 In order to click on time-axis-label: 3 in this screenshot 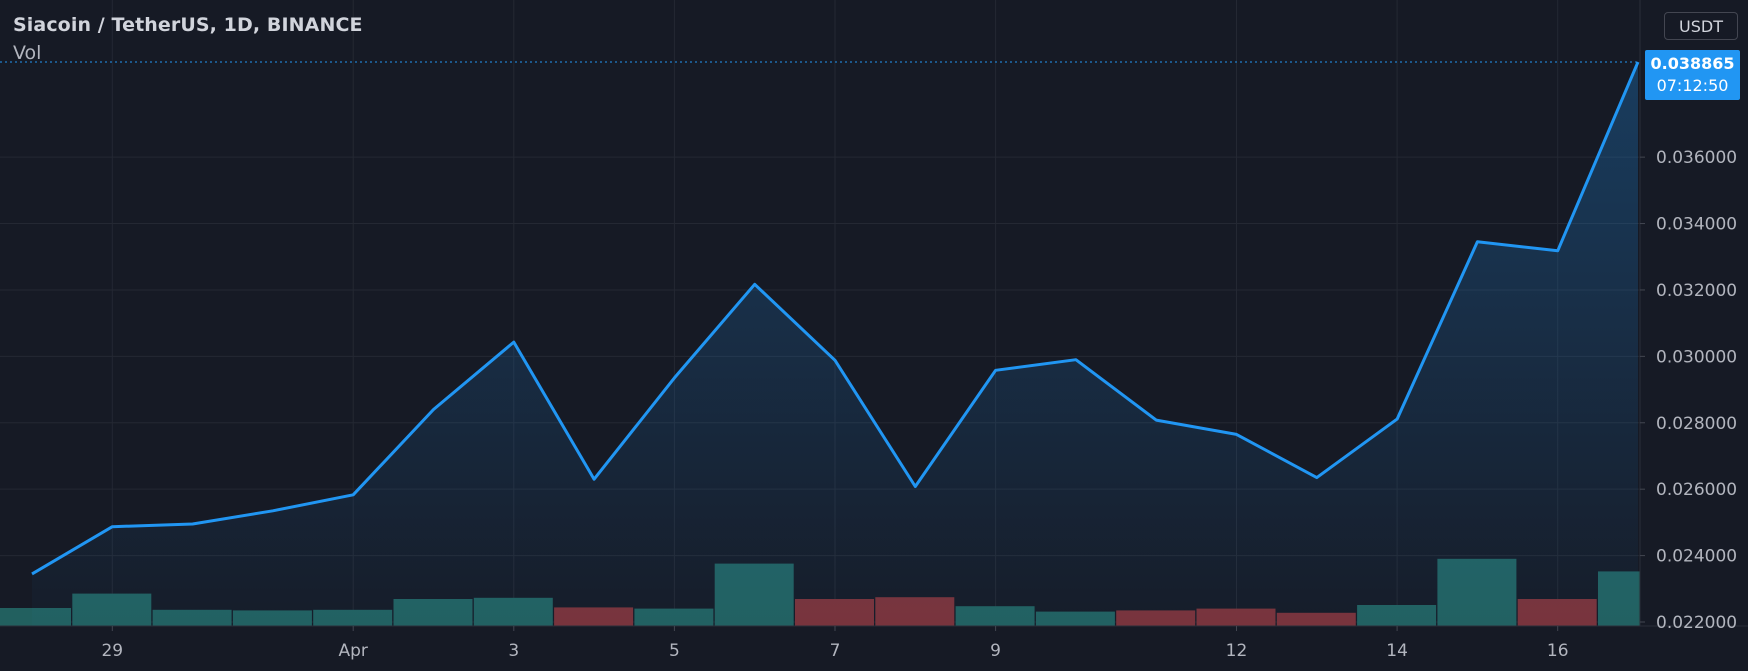, I will do `click(513, 651)`.